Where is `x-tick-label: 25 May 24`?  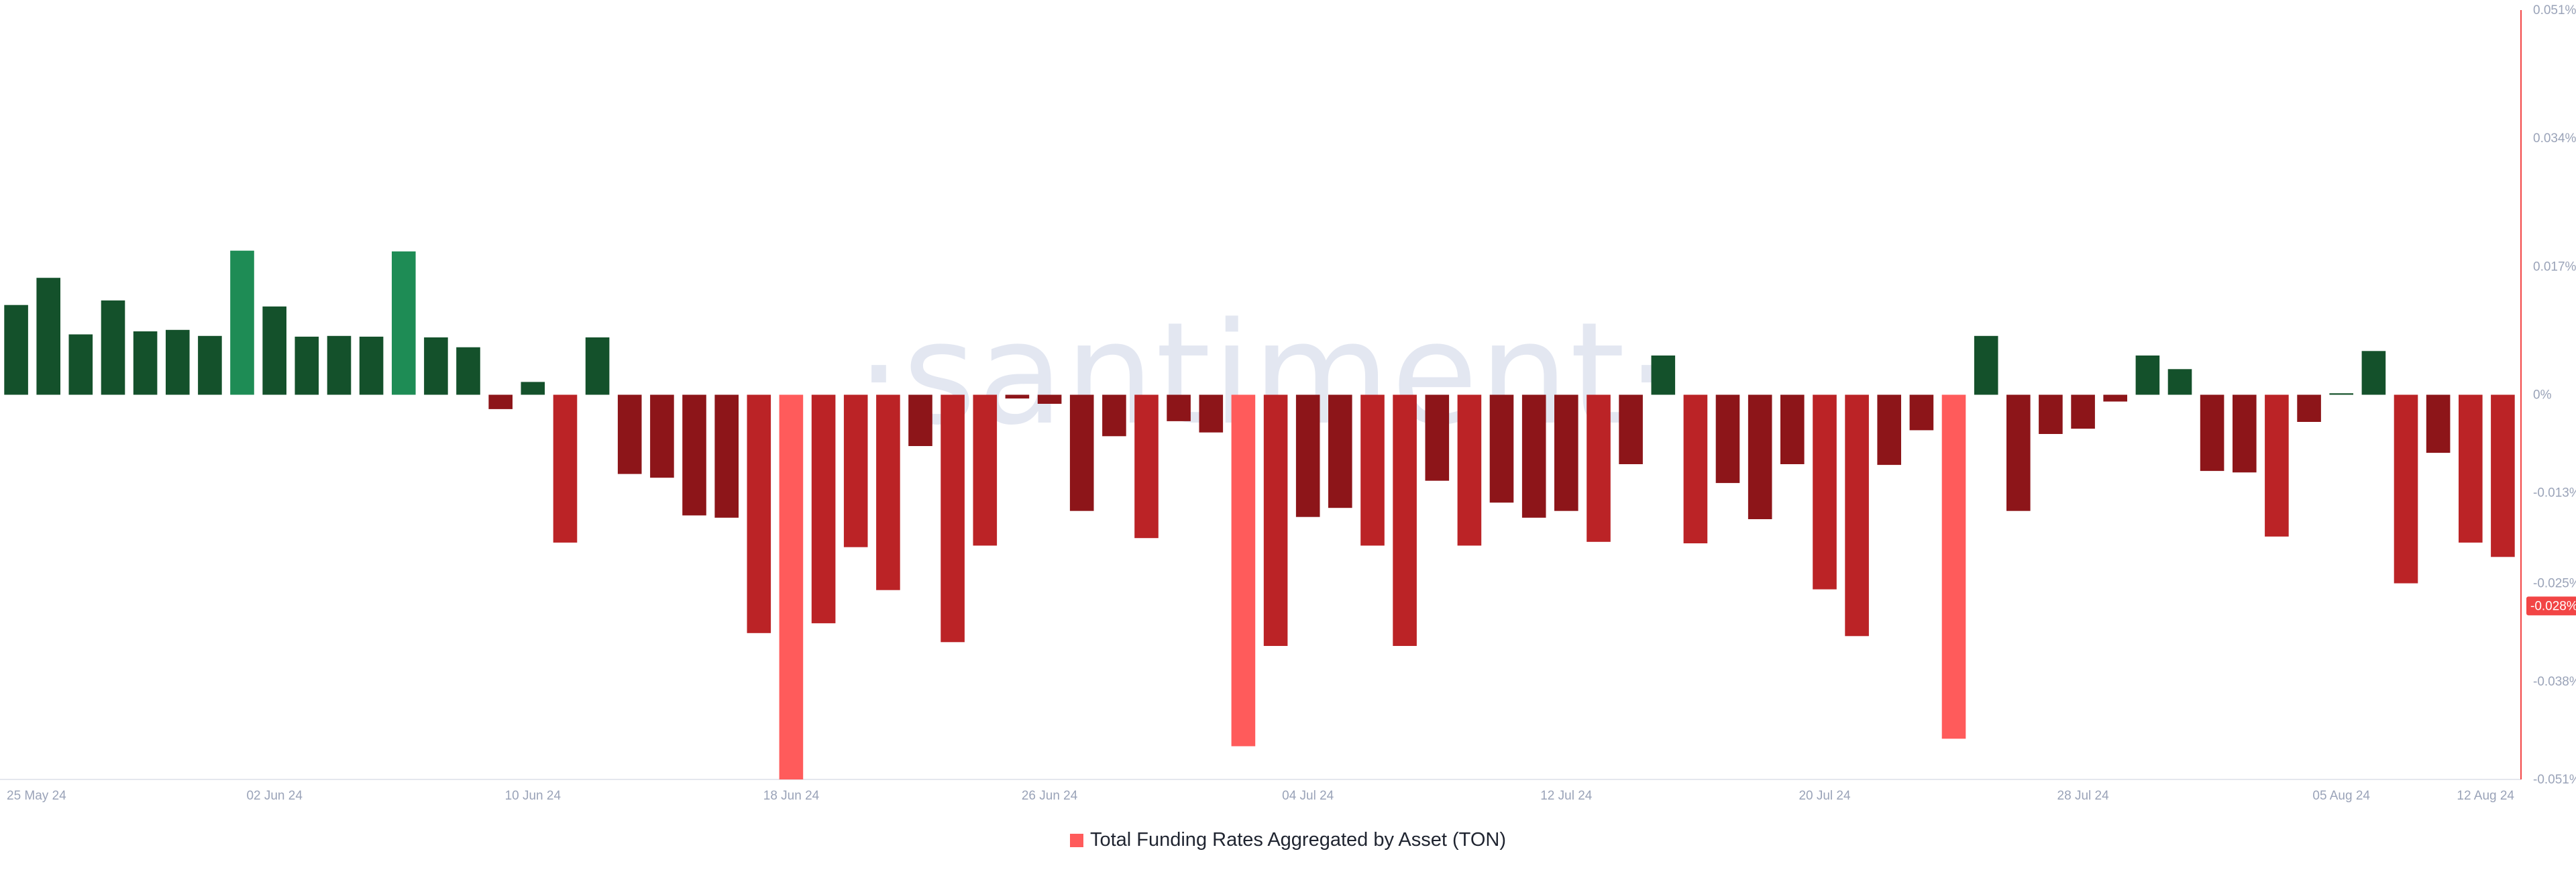 x-tick-label: 25 May 24 is located at coordinates (36, 796).